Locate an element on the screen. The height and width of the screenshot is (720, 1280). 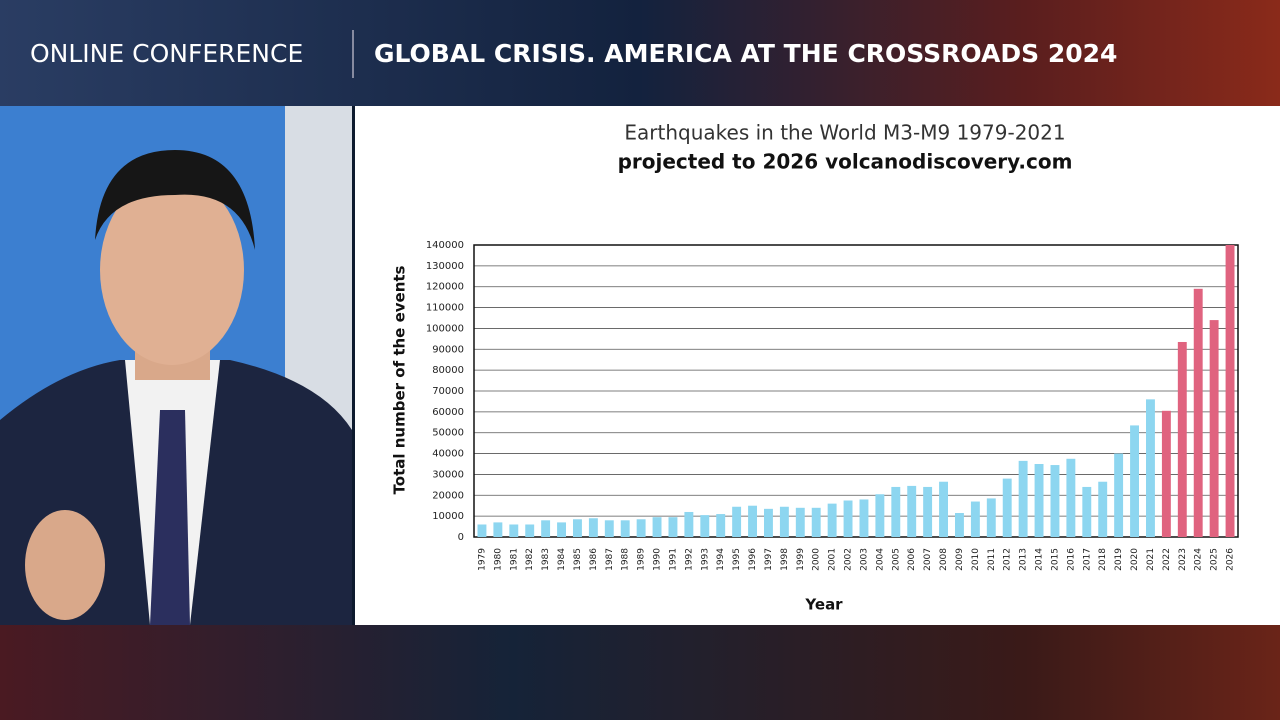
x-tick-label: 1984 is located at coordinates (562, 559).